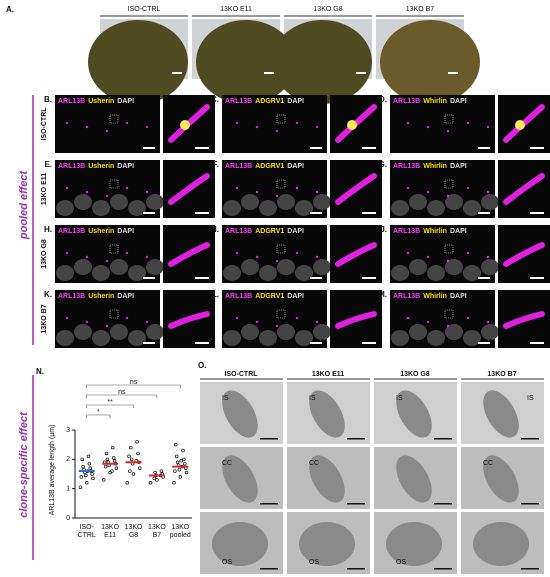 The width and height of the screenshot is (550, 577). I want to click on y-tick-label: 0, so click(68, 518).